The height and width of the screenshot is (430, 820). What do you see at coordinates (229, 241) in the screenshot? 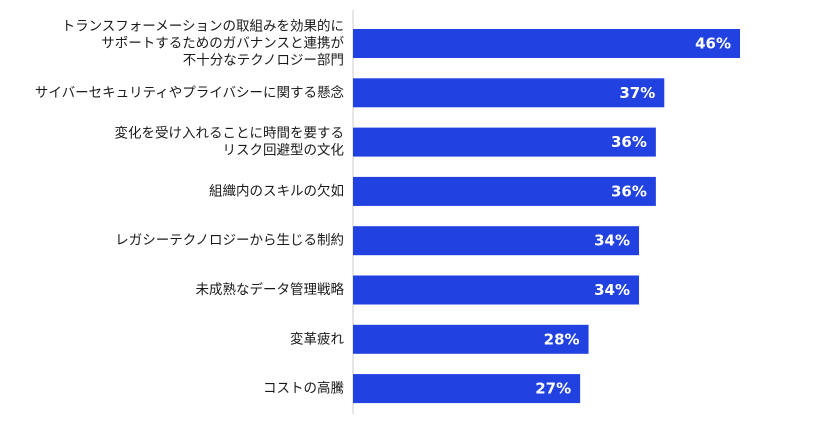
I see `category-label-4-line-0: レガシーテクノロジーから生じる制約` at bounding box center [229, 241].